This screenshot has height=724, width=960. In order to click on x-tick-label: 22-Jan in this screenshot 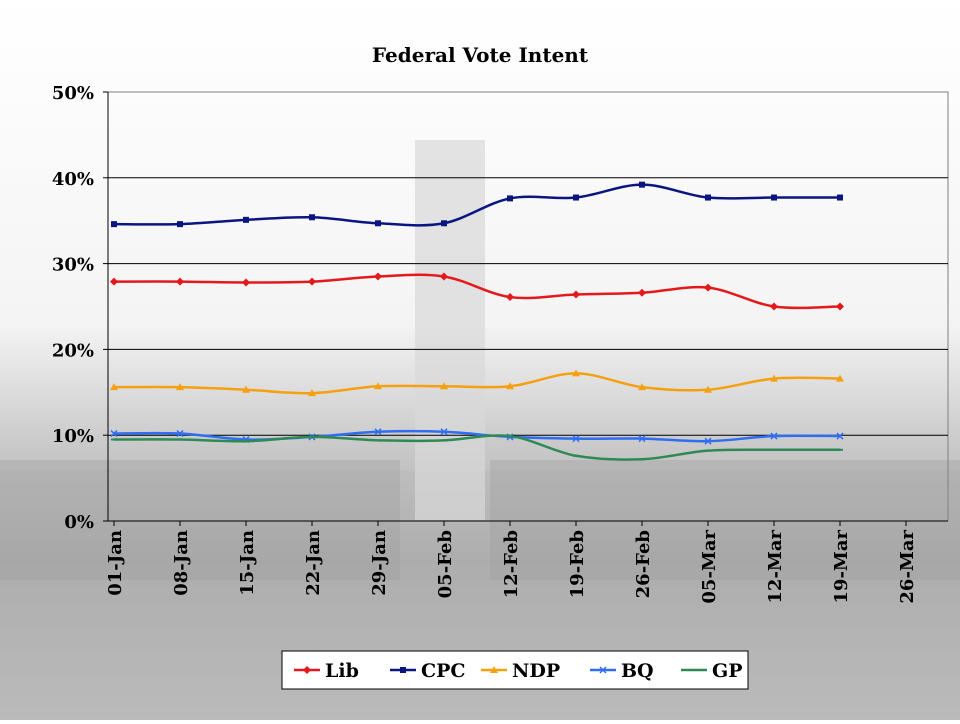, I will do `click(313, 563)`.